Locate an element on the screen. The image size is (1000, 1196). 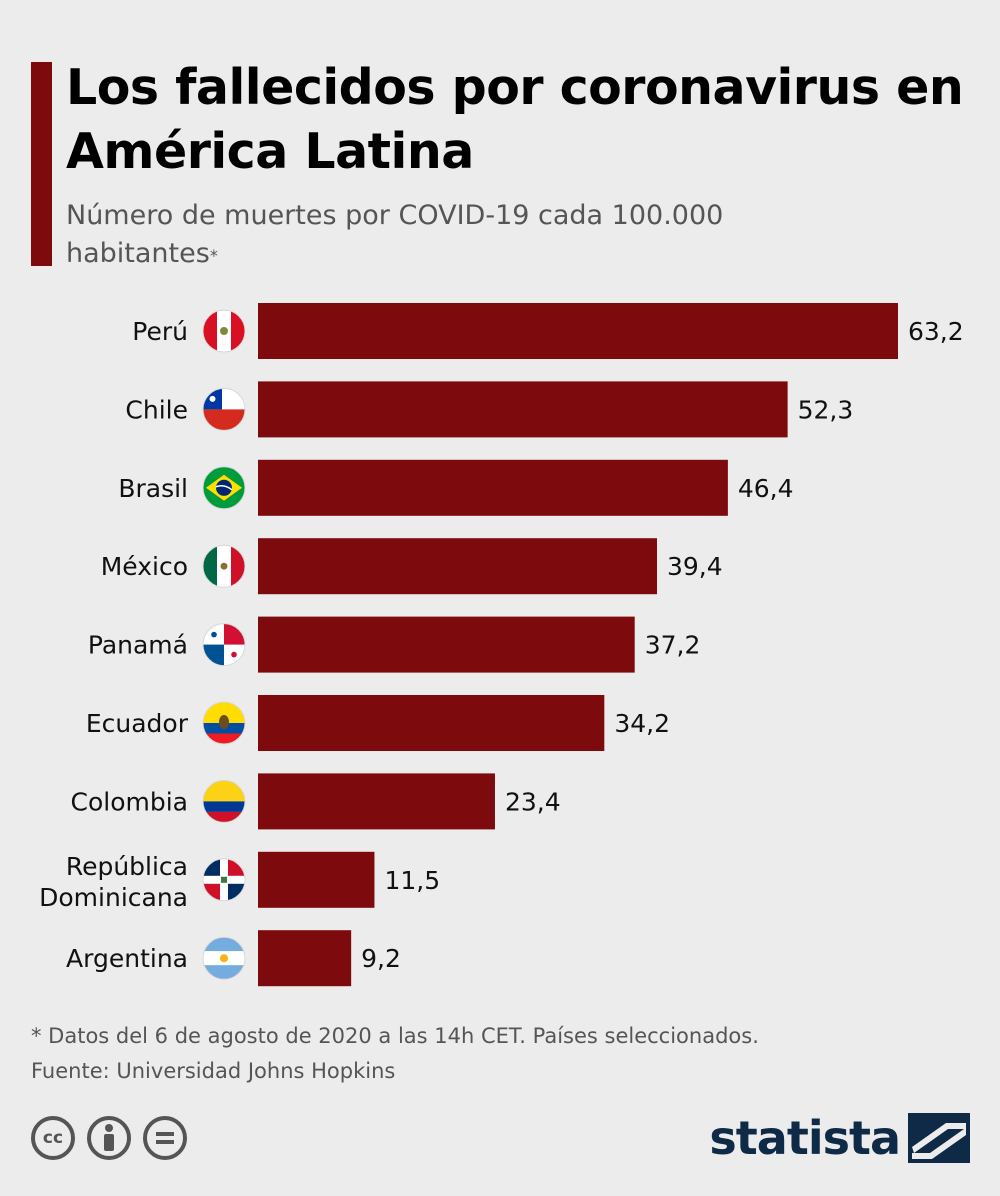
cc-icon: cc is located at coordinates (53, 1138).